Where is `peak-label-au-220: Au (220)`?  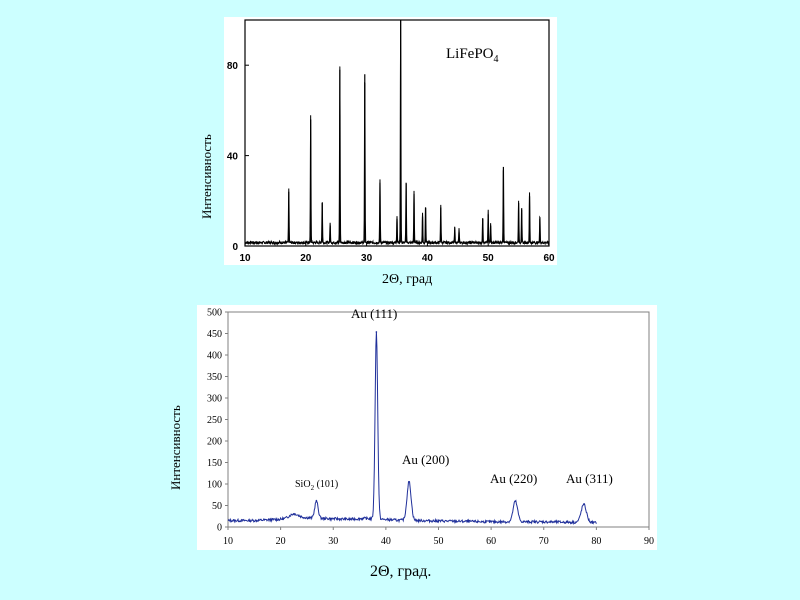
peak-label-au-220: Au (220) is located at coordinates (513, 478).